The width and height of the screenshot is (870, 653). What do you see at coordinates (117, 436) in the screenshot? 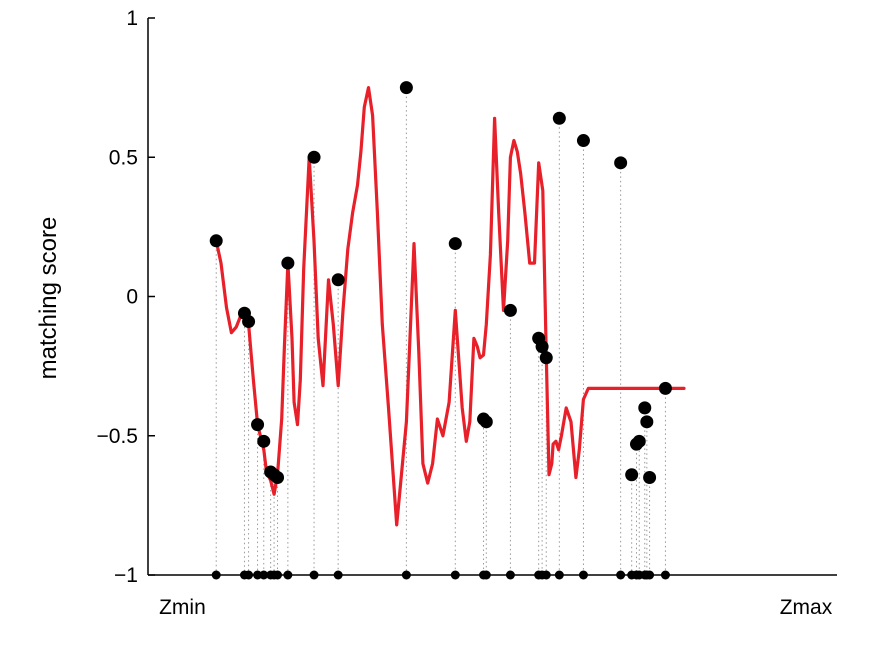
I see `y-tick-label: −0.5` at bounding box center [117, 436].